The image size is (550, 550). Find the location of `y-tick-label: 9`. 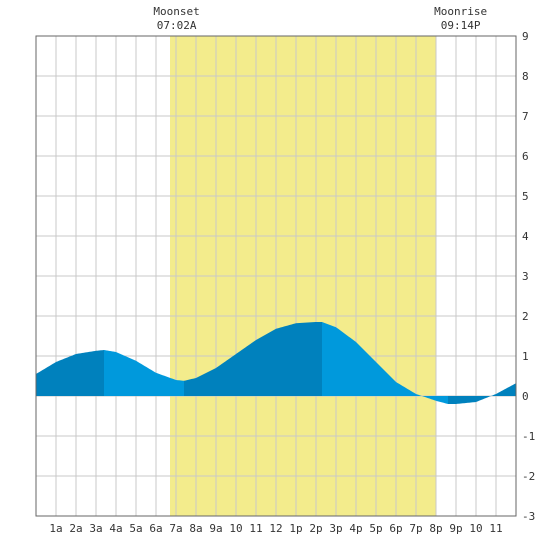

y-tick-label: 9 is located at coordinates (525, 36).